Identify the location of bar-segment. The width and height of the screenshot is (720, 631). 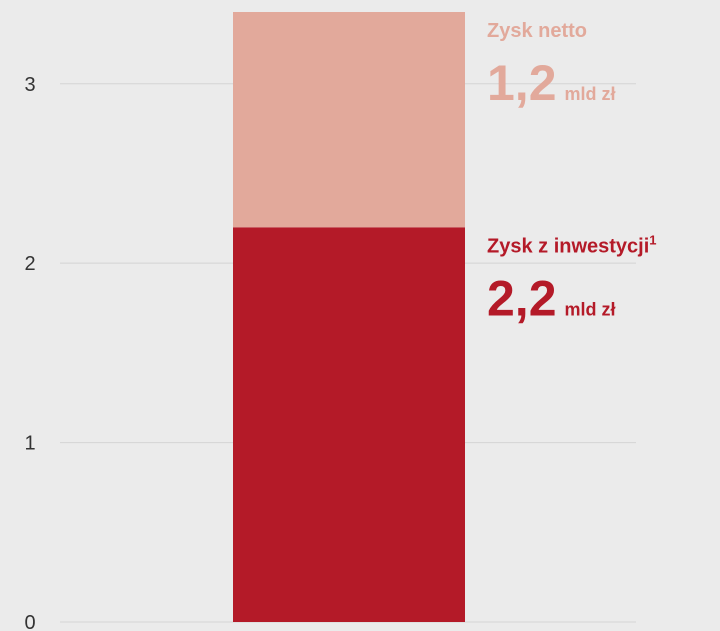
(349, 120).